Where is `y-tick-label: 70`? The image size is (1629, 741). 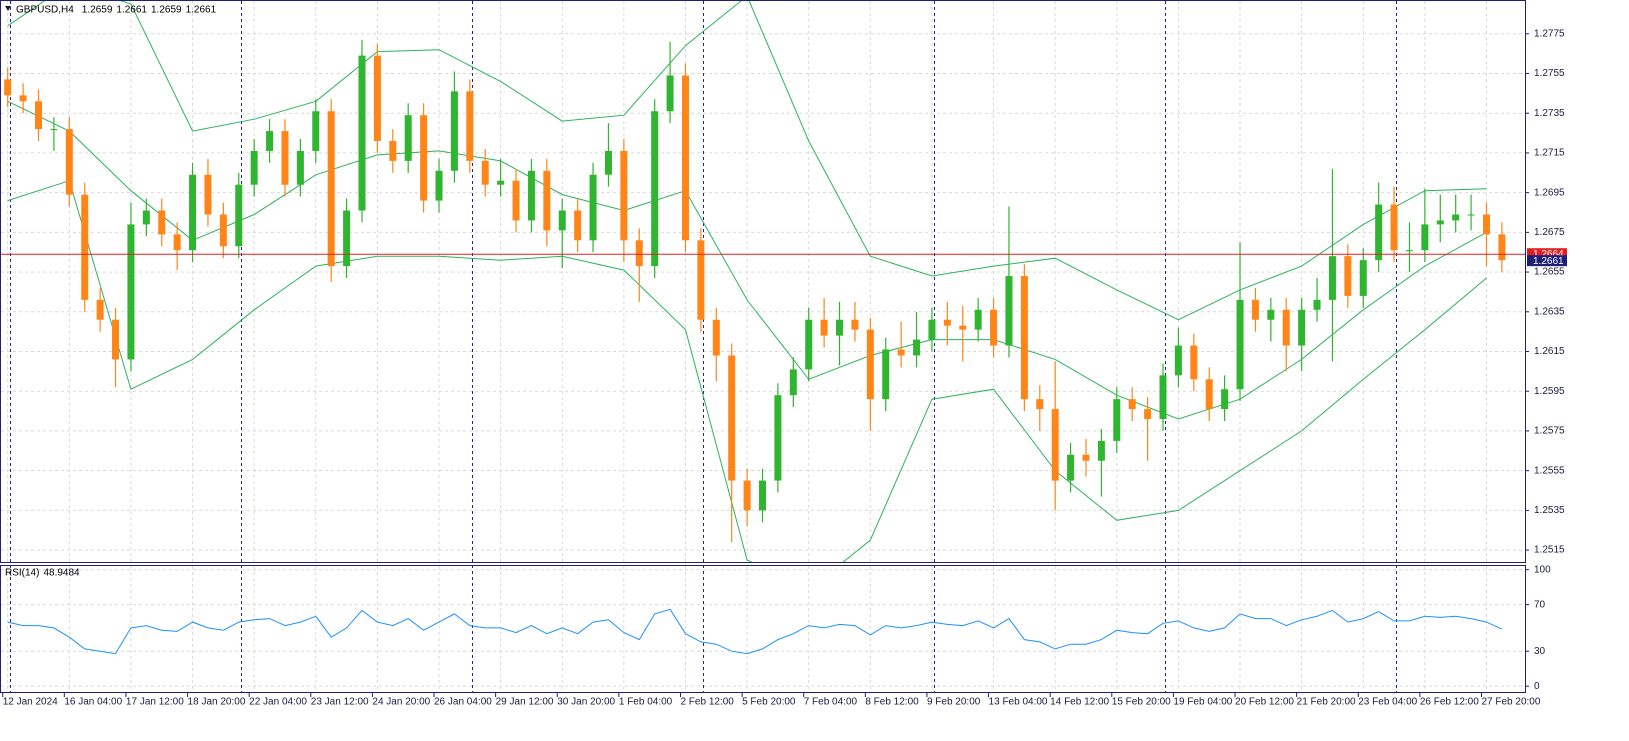 y-tick-label: 70 is located at coordinates (1540, 604).